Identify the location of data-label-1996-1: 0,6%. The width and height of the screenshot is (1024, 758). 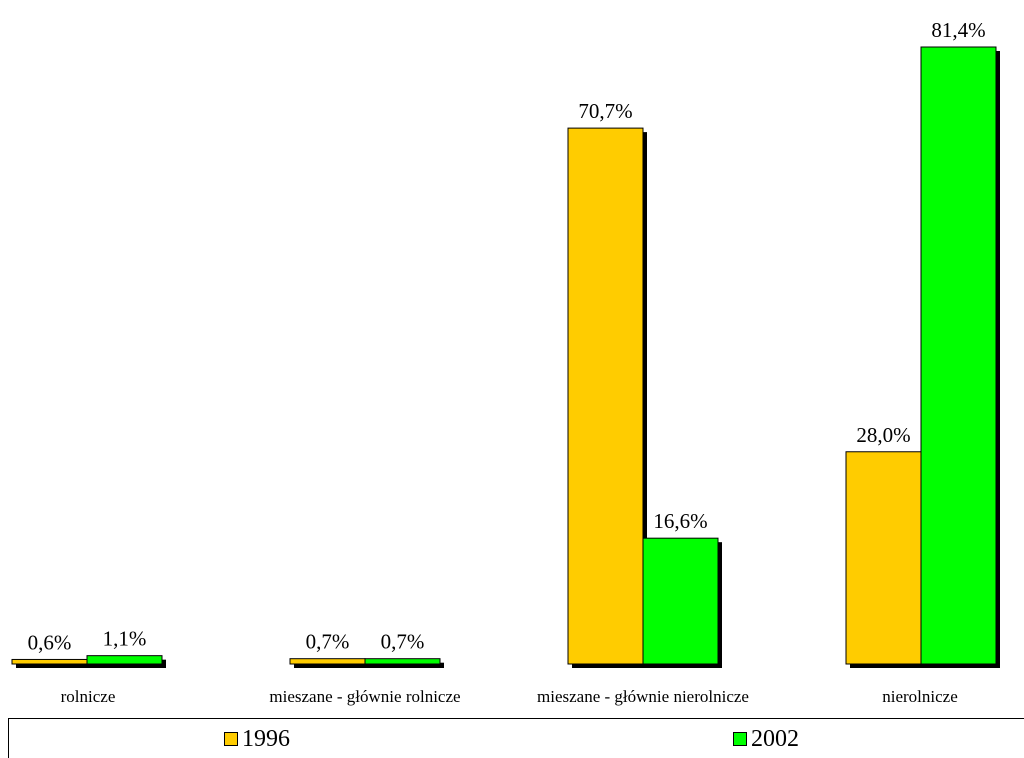
(50, 642).